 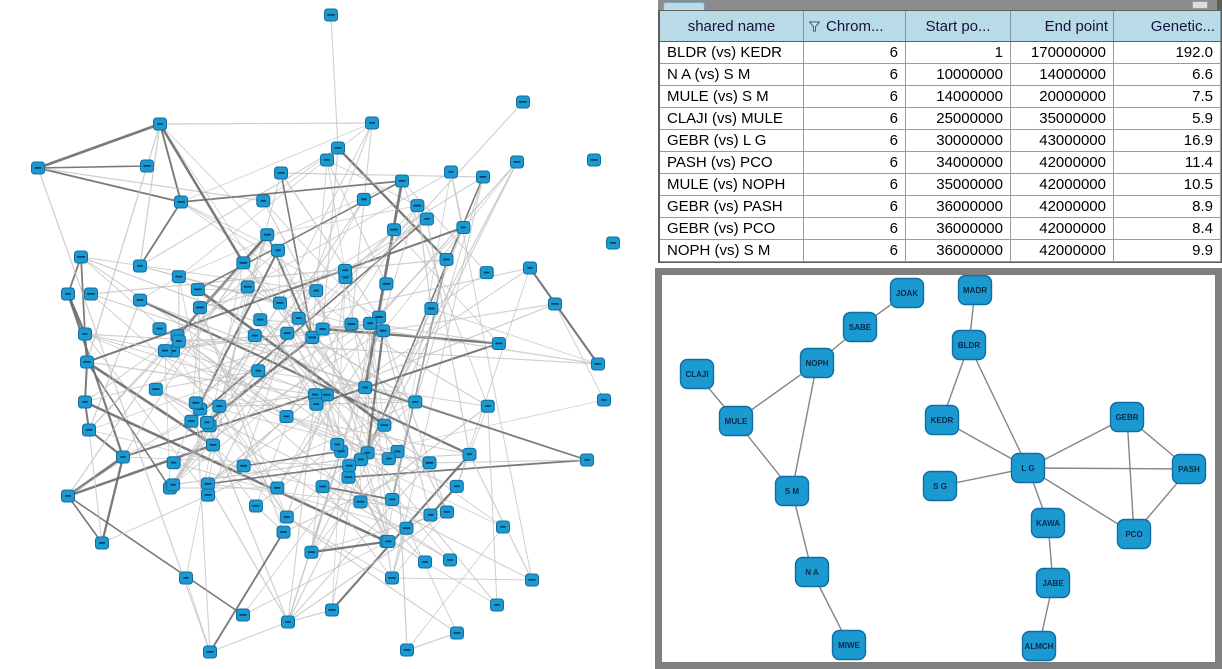 What do you see at coordinates (940, 486) in the screenshot?
I see `node-SG: S G` at bounding box center [940, 486].